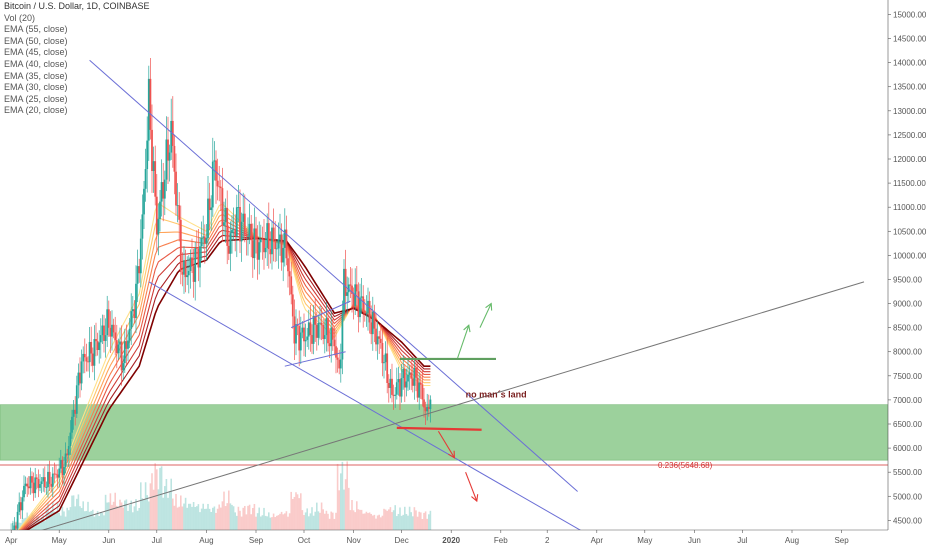 The image size is (932, 550). I want to click on arrow-head, so click(451, 454).